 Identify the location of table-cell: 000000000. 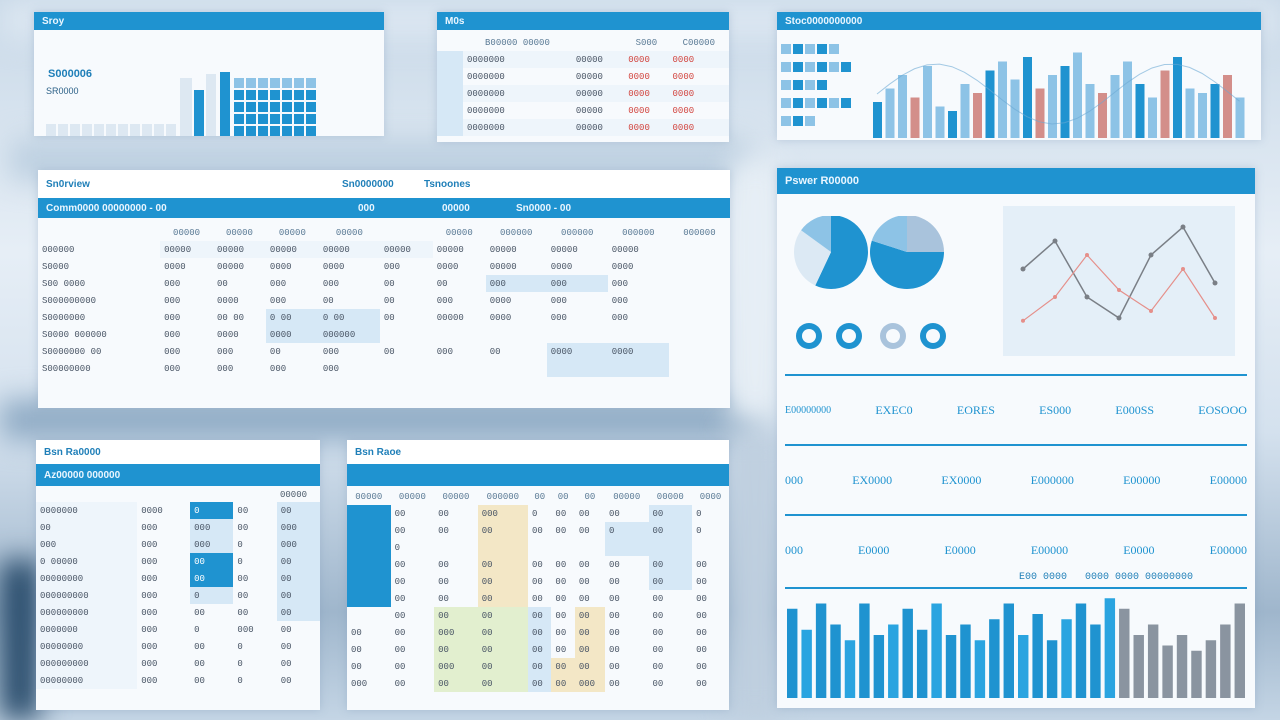
(87, 595).